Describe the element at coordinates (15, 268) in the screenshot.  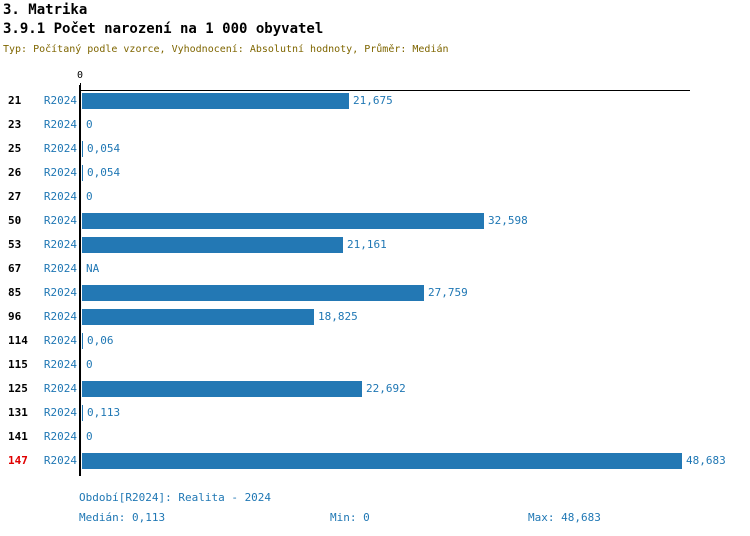
I see `row-id-label: 67` at that location.